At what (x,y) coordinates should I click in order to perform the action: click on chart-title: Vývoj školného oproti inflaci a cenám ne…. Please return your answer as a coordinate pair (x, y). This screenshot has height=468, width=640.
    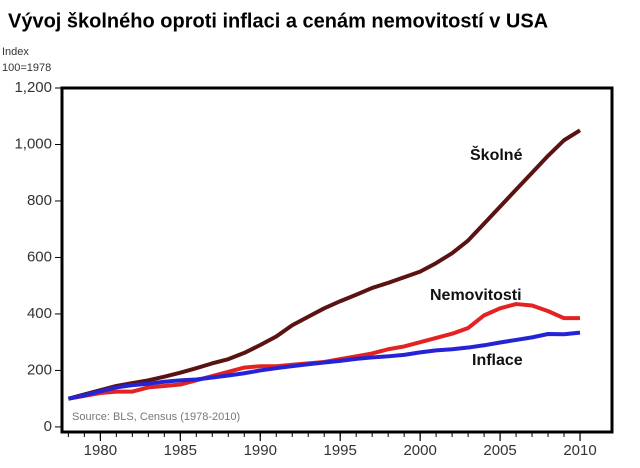
    Looking at the image, I should click on (278, 21).